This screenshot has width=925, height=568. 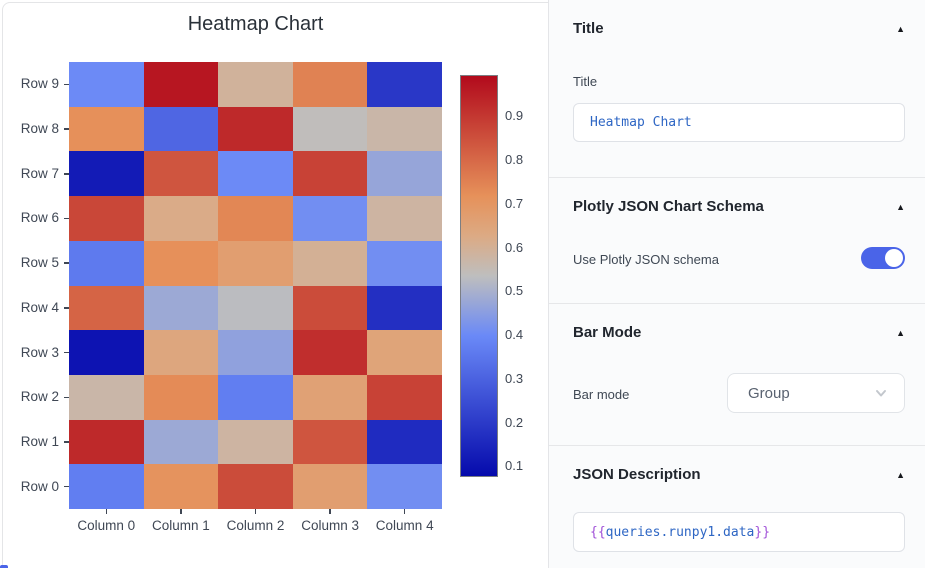 I want to click on colorbar-tick-label: 0.5, so click(x=514, y=291).